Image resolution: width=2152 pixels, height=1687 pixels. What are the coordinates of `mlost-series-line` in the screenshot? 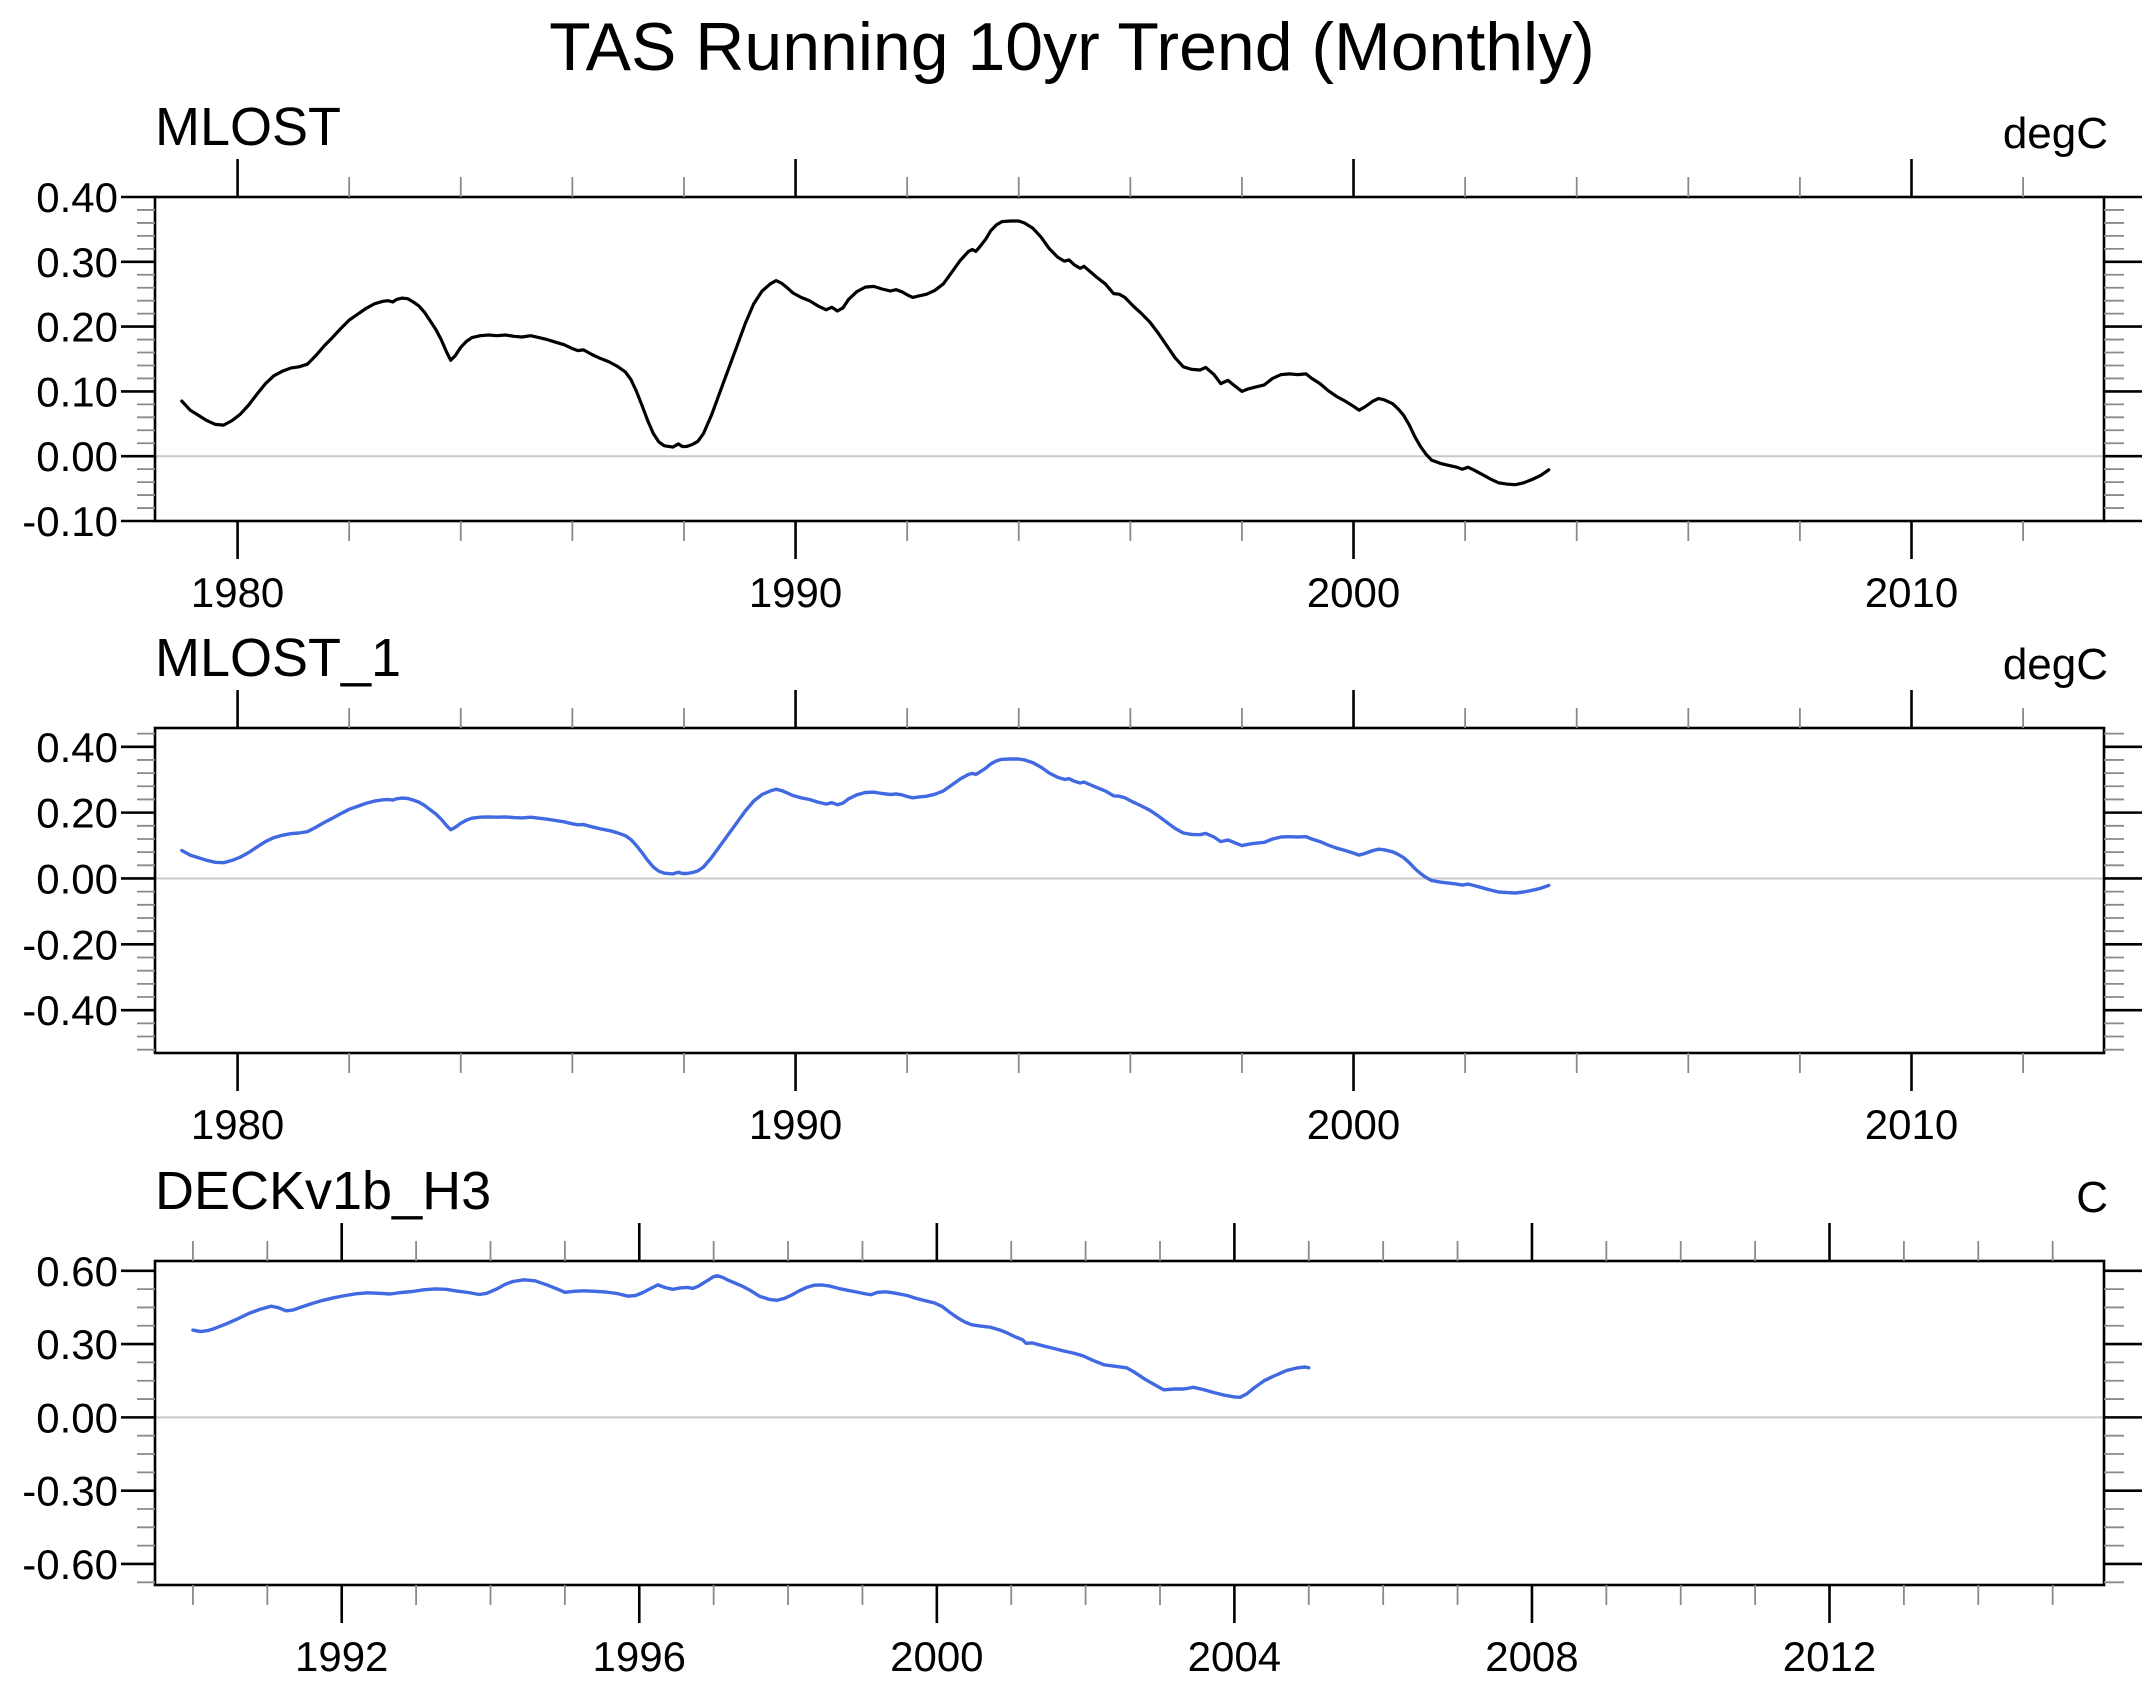 It's located at (865, 353).